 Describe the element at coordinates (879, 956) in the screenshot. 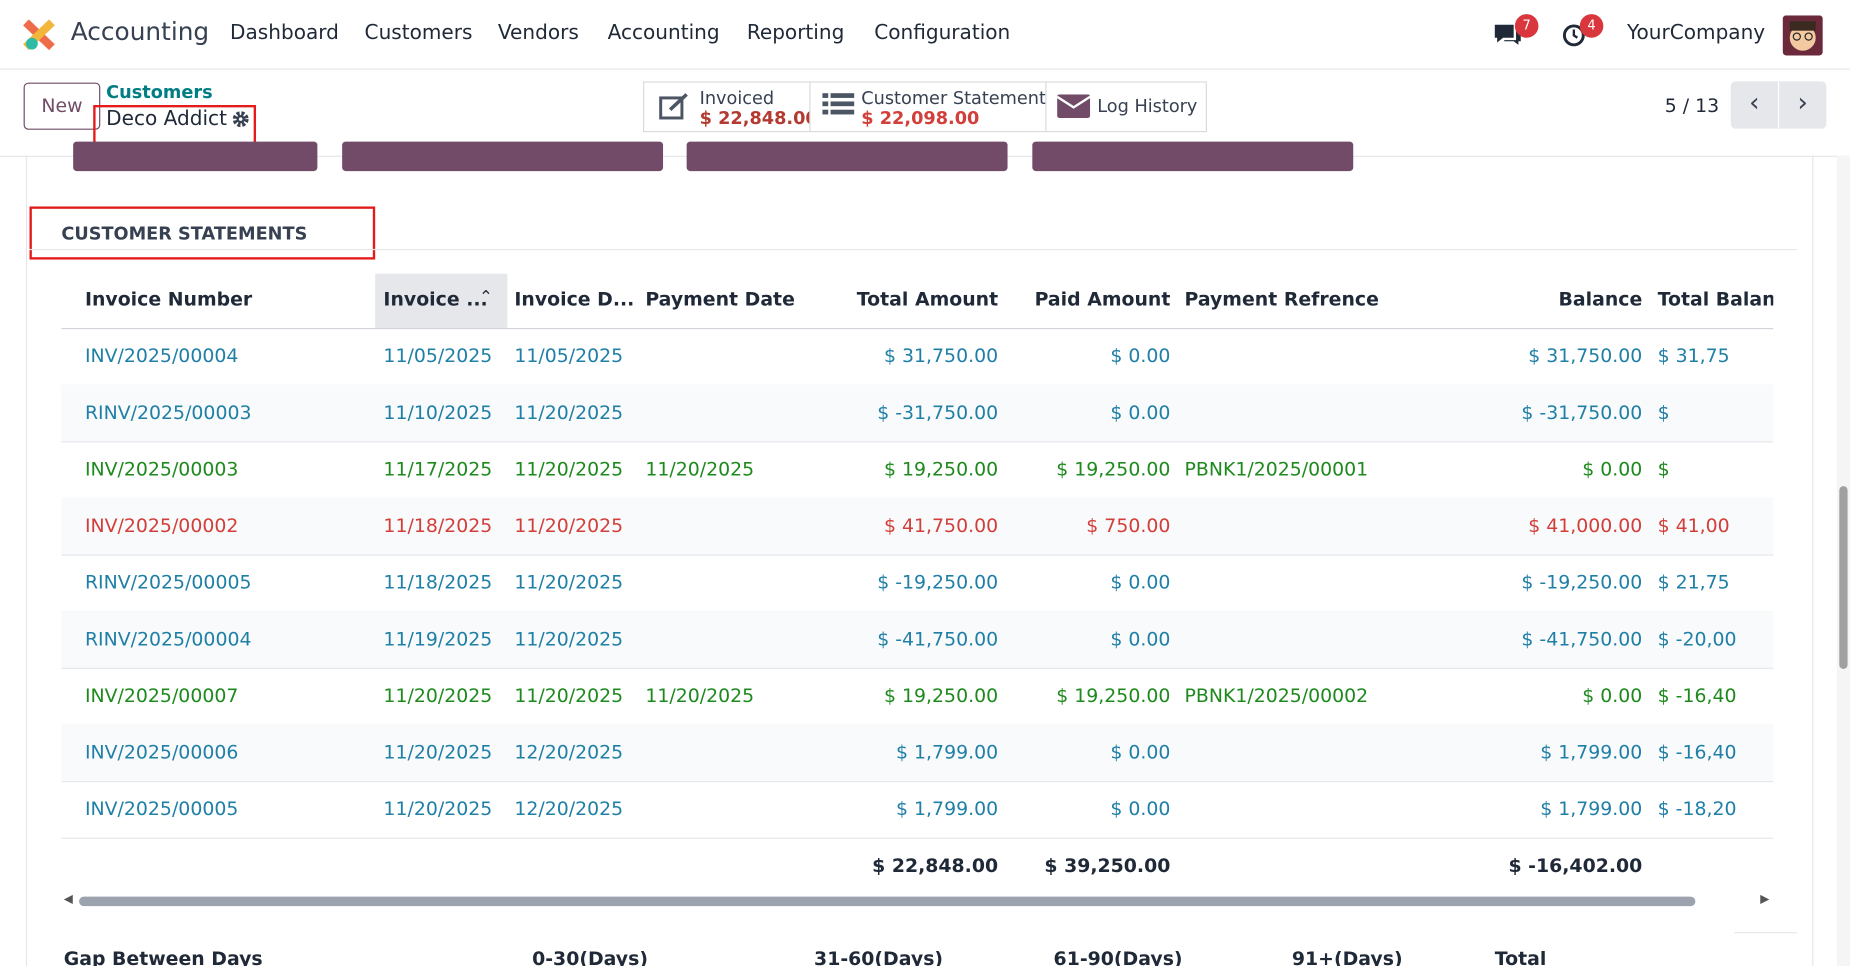

I see `aging-header: 31-60(Days)` at that location.